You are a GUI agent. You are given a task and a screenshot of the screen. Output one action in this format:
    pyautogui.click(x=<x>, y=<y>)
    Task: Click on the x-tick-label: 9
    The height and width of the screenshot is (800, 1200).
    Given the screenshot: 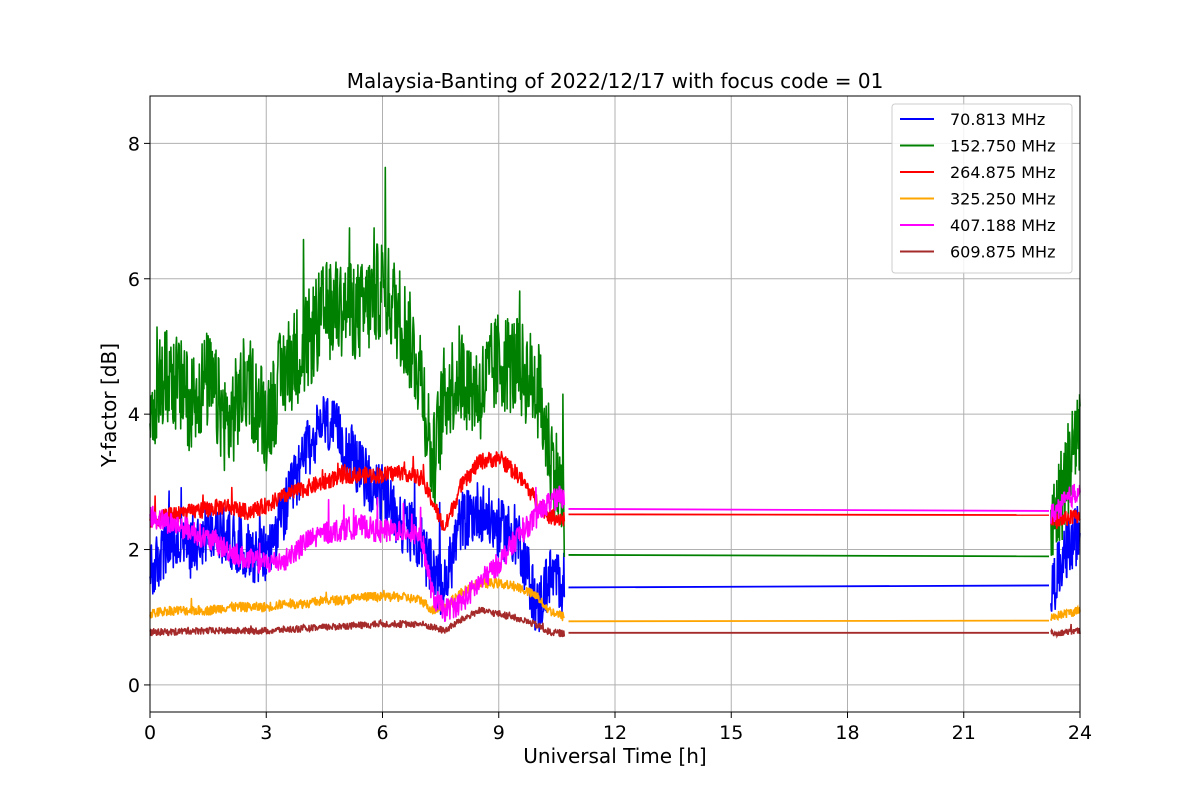 What is the action you would take?
    pyautogui.click(x=499, y=733)
    